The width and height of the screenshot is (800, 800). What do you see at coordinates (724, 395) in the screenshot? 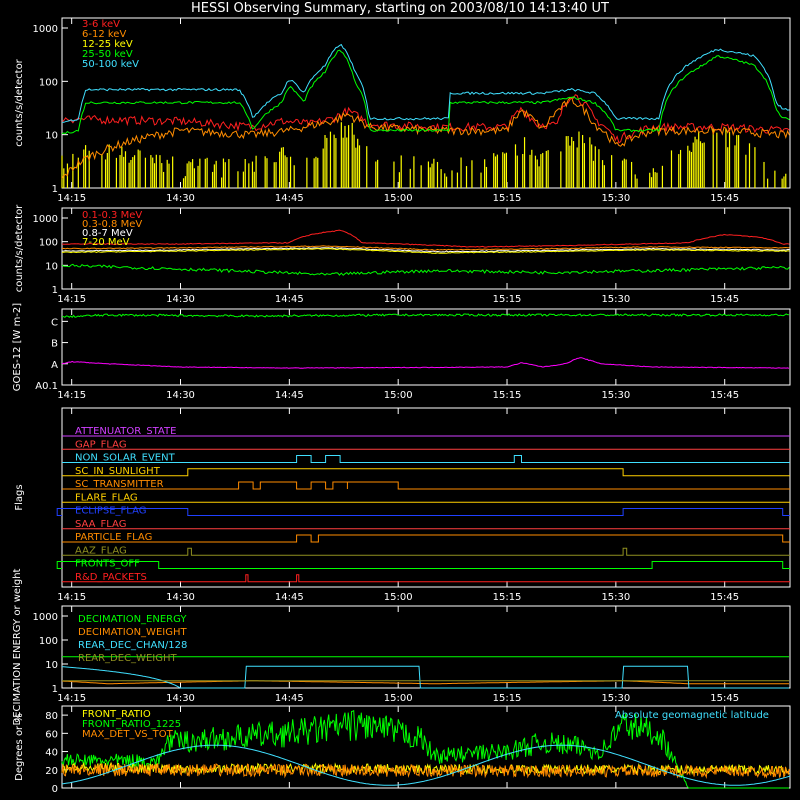
I see `goes-time-label: 15:45` at bounding box center [724, 395].